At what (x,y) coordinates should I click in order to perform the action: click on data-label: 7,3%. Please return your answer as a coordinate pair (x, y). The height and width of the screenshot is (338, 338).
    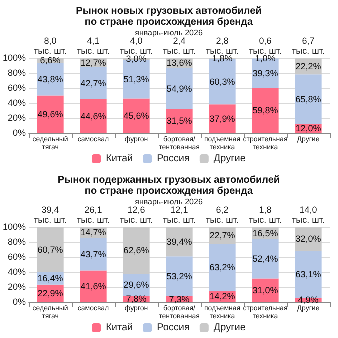
    Looking at the image, I should click on (179, 299).